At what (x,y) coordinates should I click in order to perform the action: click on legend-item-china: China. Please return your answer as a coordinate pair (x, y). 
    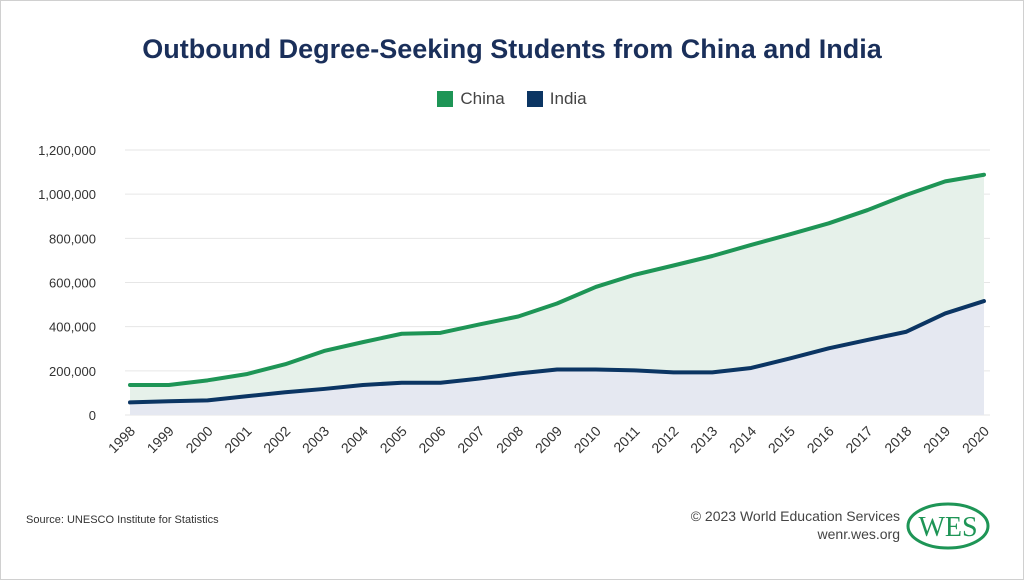
    Looking at the image, I should click on (471, 99).